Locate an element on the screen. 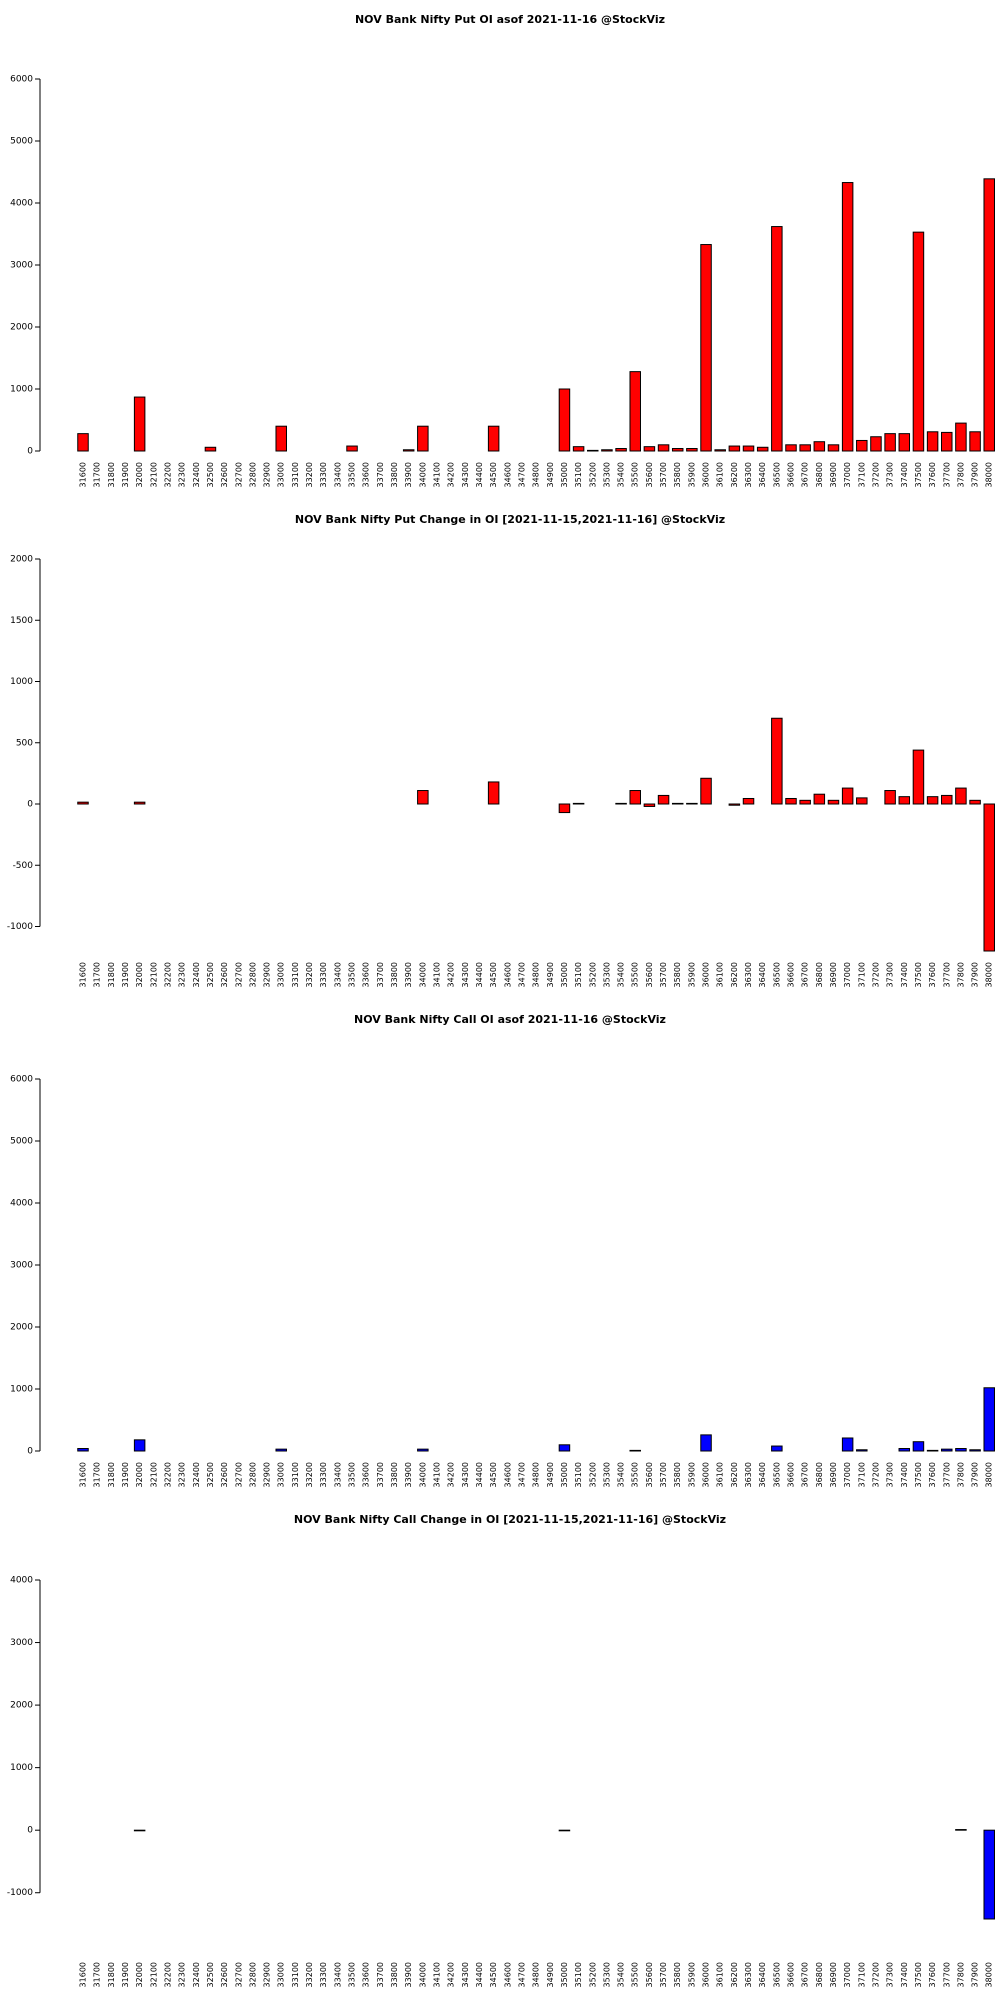  x-tick-label: 35300 is located at coordinates (606, 1474).